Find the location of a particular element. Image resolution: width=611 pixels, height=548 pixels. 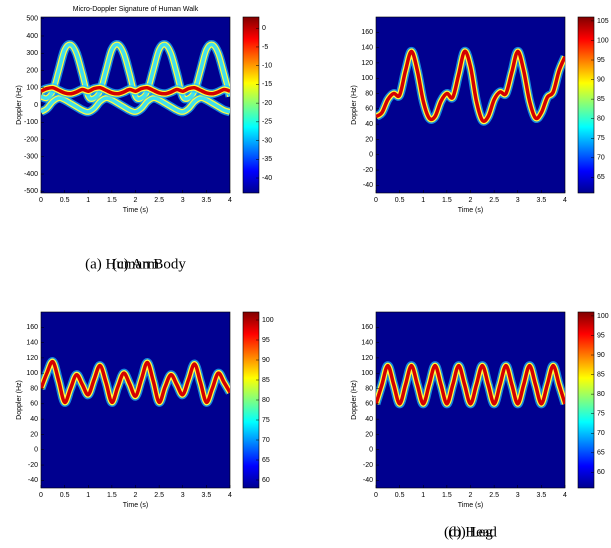

colorbar-tick-label: 80 is located at coordinates (601, 394).